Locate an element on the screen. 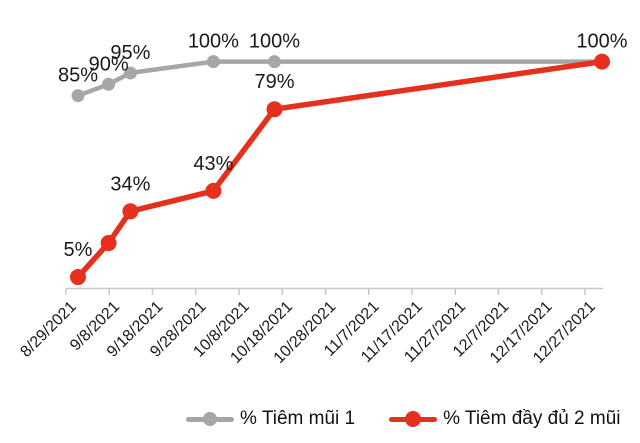 This screenshot has height=443, width=640. legend-item-series-1: % Tiêm mũi 1 is located at coordinates (270, 419).